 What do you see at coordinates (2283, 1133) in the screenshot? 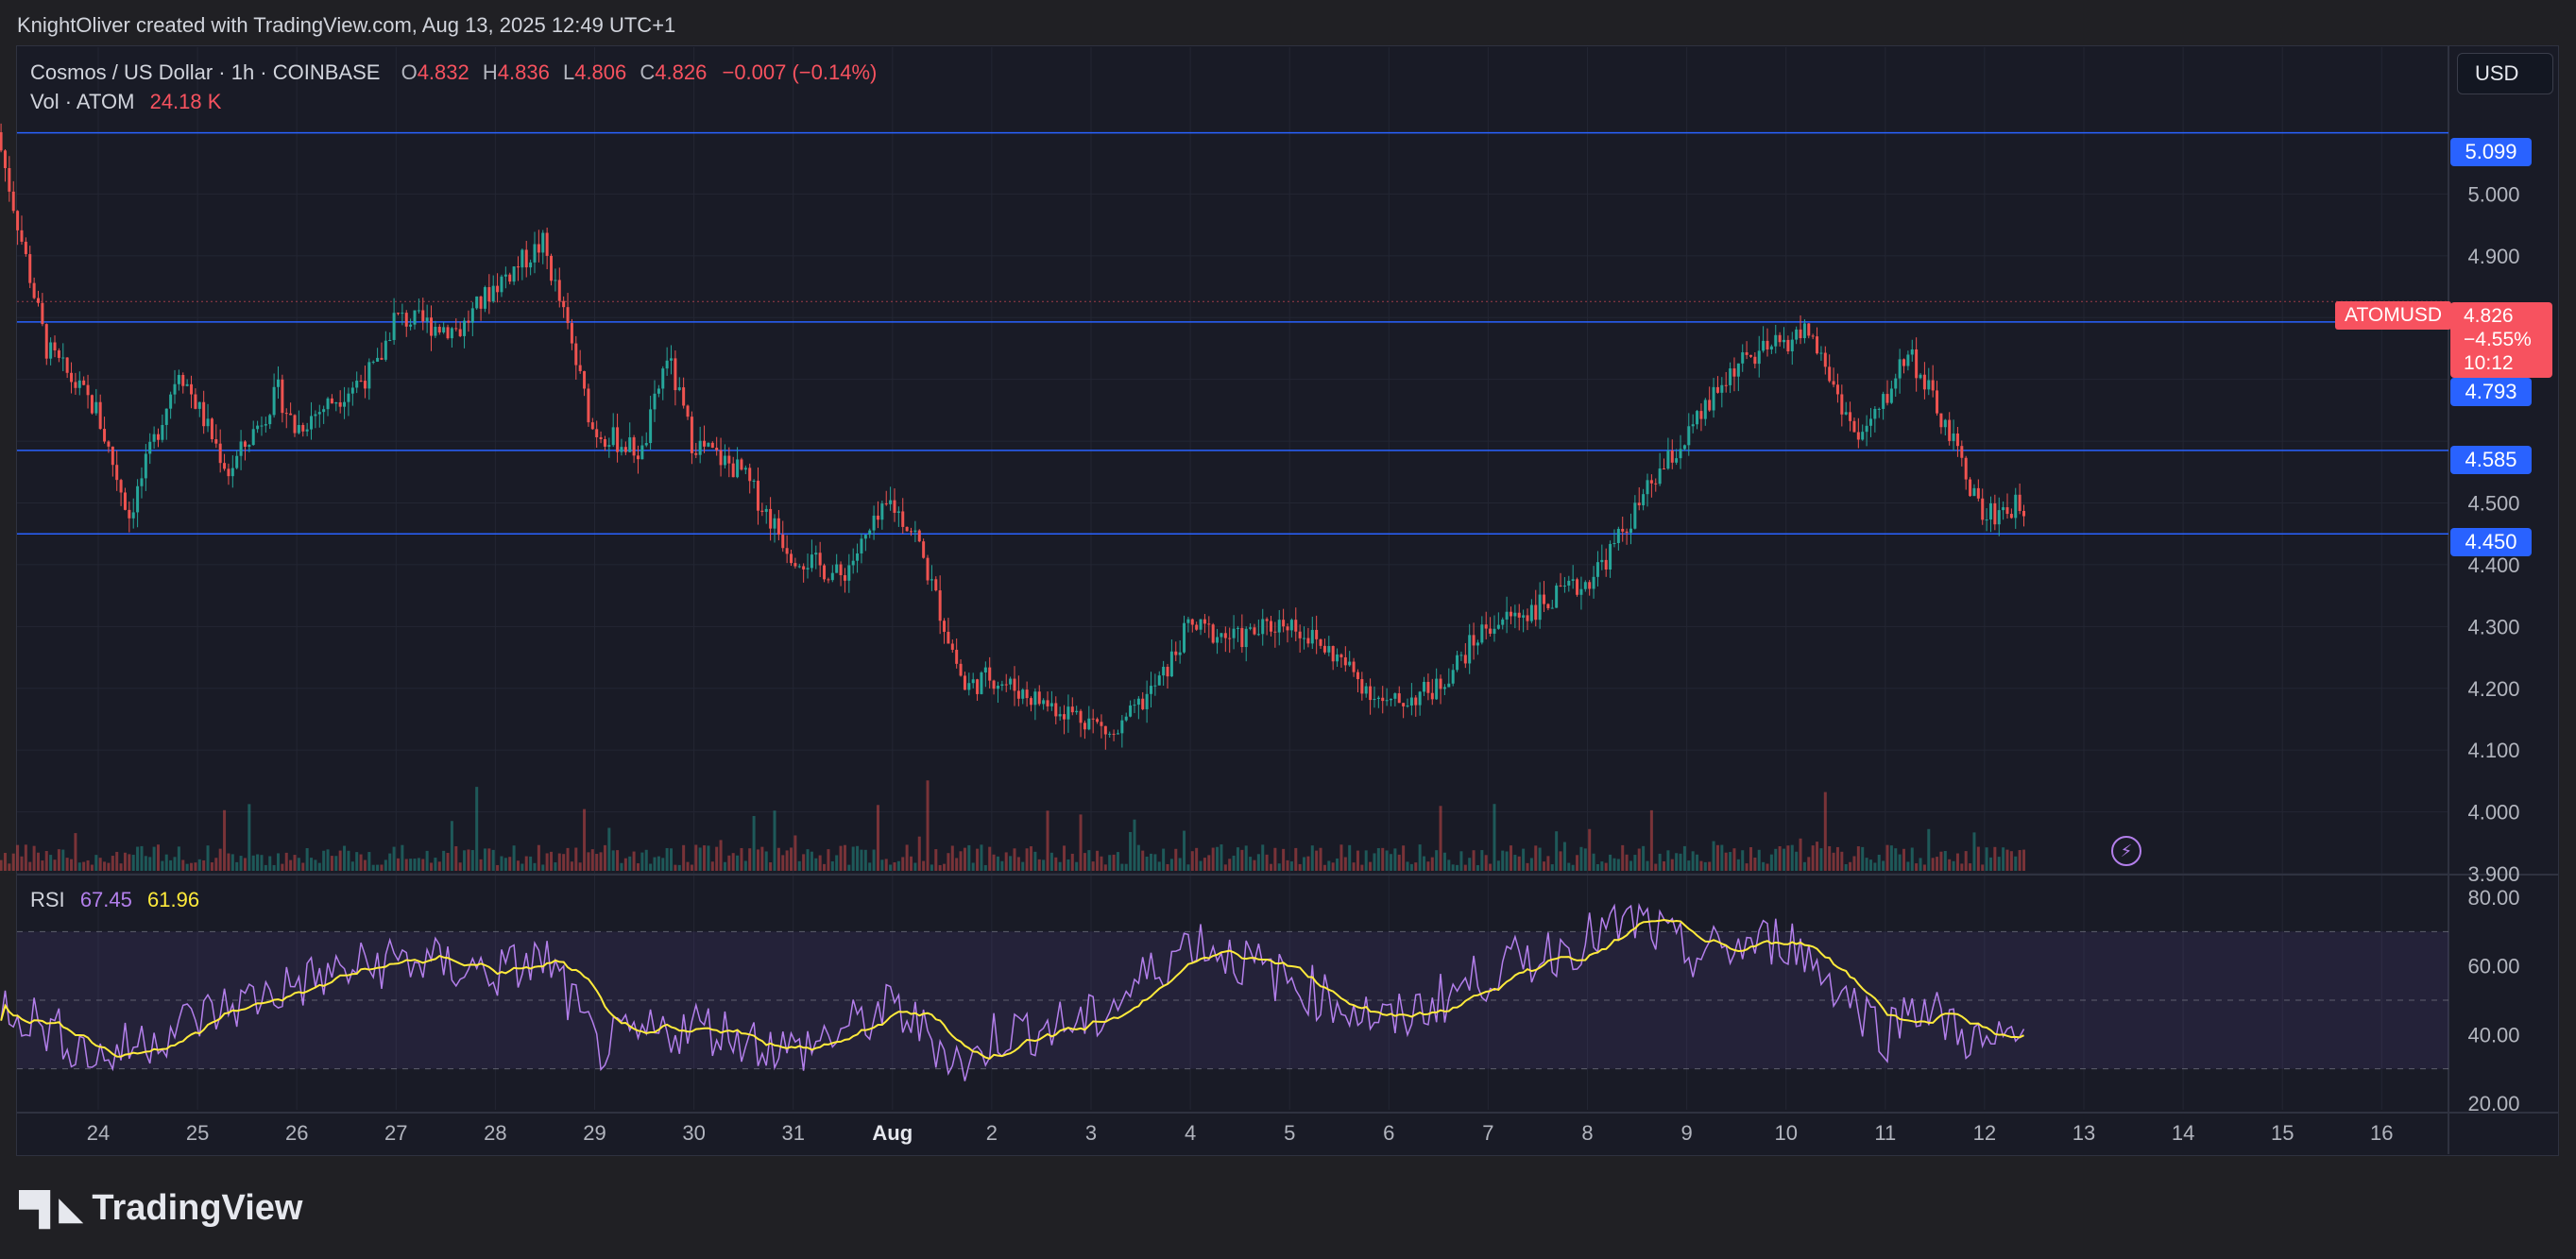
I see `time-axis-tick: 15` at bounding box center [2283, 1133].